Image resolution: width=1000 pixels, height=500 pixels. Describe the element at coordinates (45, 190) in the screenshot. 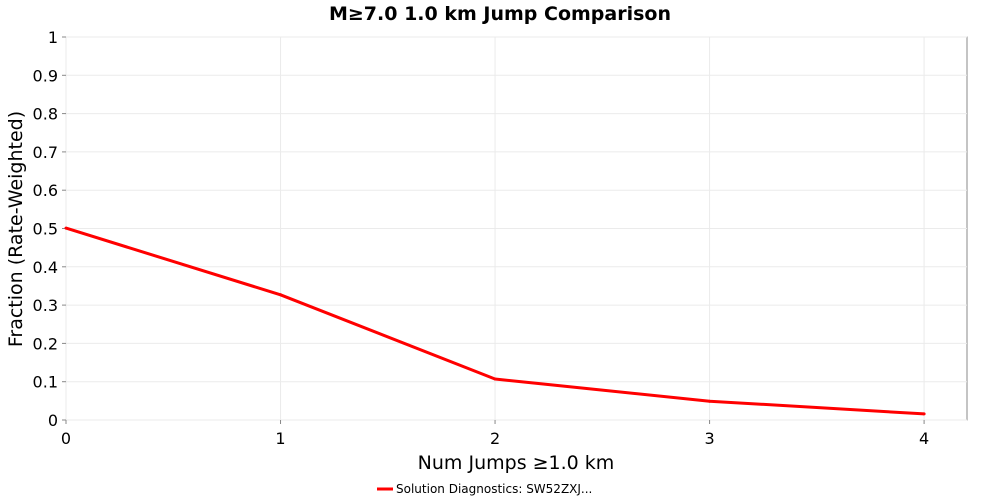

I see `y-tick-label: 0.6` at that location.